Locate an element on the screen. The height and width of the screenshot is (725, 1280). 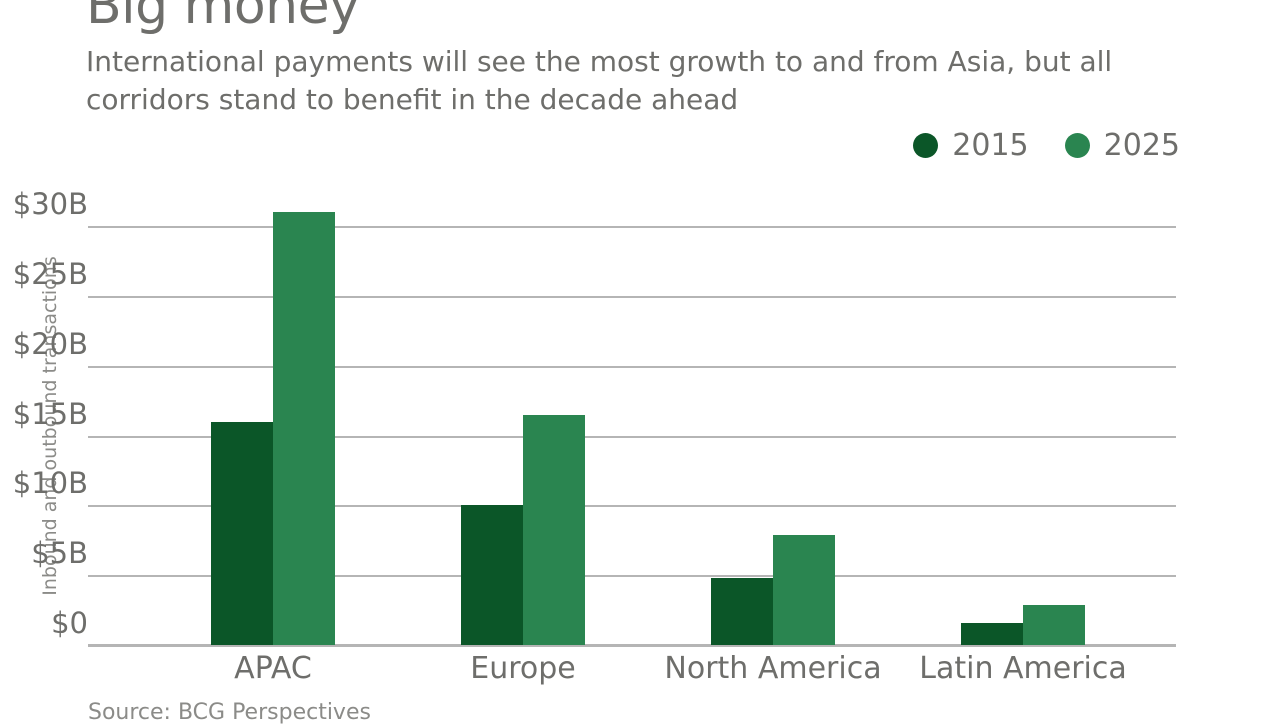
bar-latin-america-2025 is located at coordinates (1054, 624).